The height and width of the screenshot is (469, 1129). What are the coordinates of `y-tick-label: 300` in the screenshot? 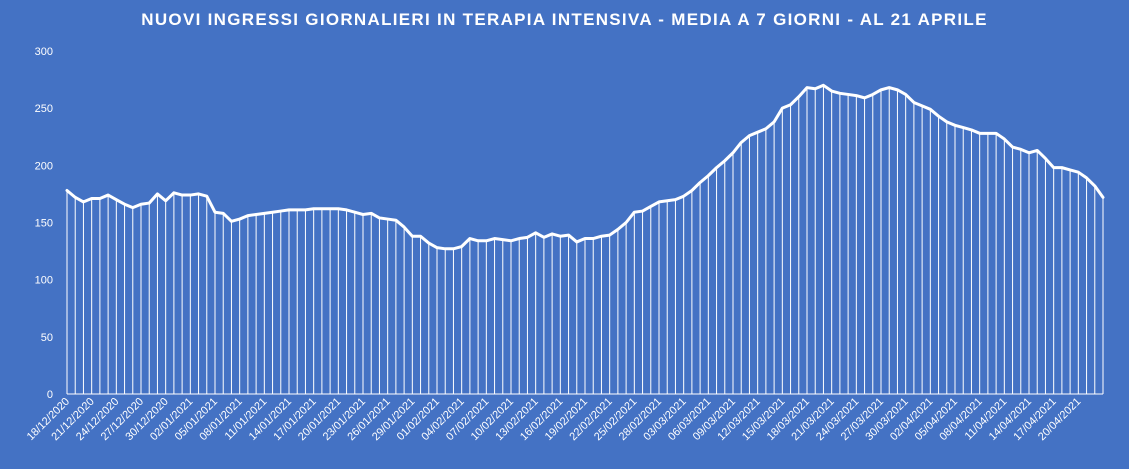 It's located at (44, 52).